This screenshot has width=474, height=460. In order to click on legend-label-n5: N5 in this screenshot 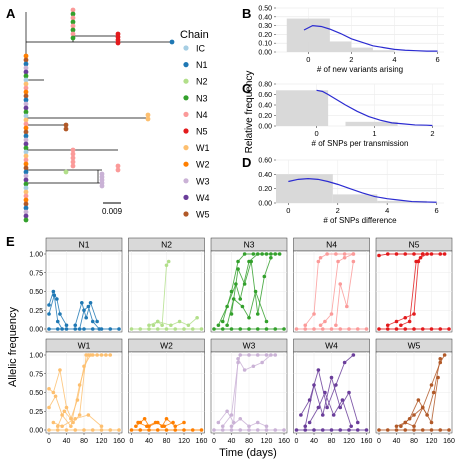, I will do `click(202, 132)`.